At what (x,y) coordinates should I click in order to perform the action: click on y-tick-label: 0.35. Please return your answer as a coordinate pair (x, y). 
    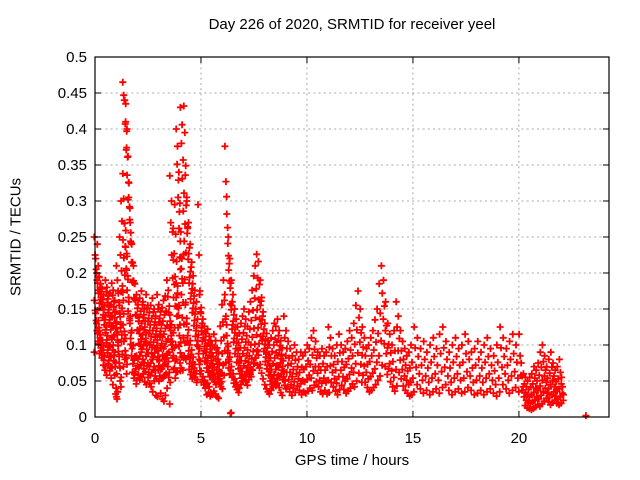
    Looking at the image, I should click on (72, 165).